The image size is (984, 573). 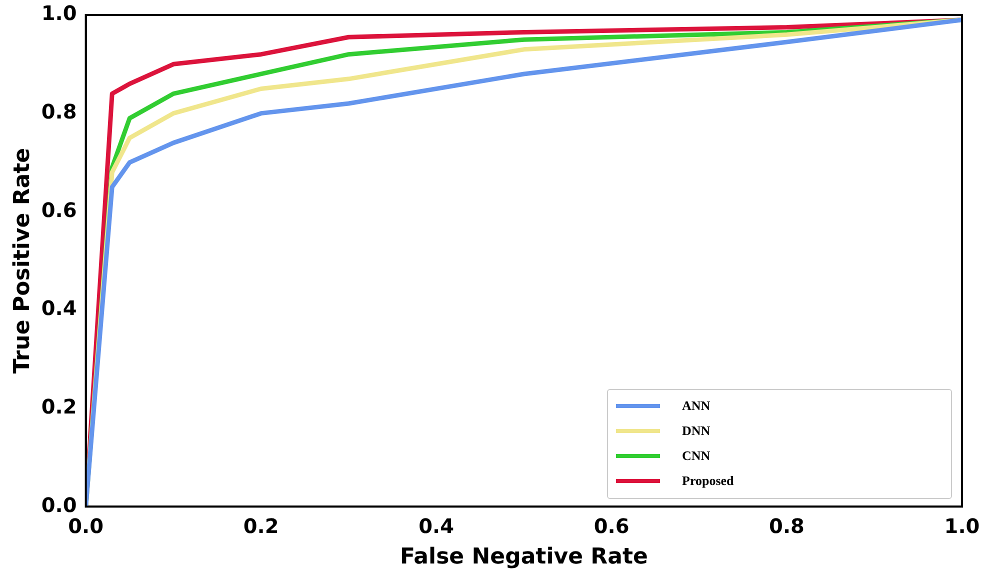 What do you see at coordinates (59, 308) in the screenshot?
I see `y-tick-label: 0.4` at bounding box center [59, 308].